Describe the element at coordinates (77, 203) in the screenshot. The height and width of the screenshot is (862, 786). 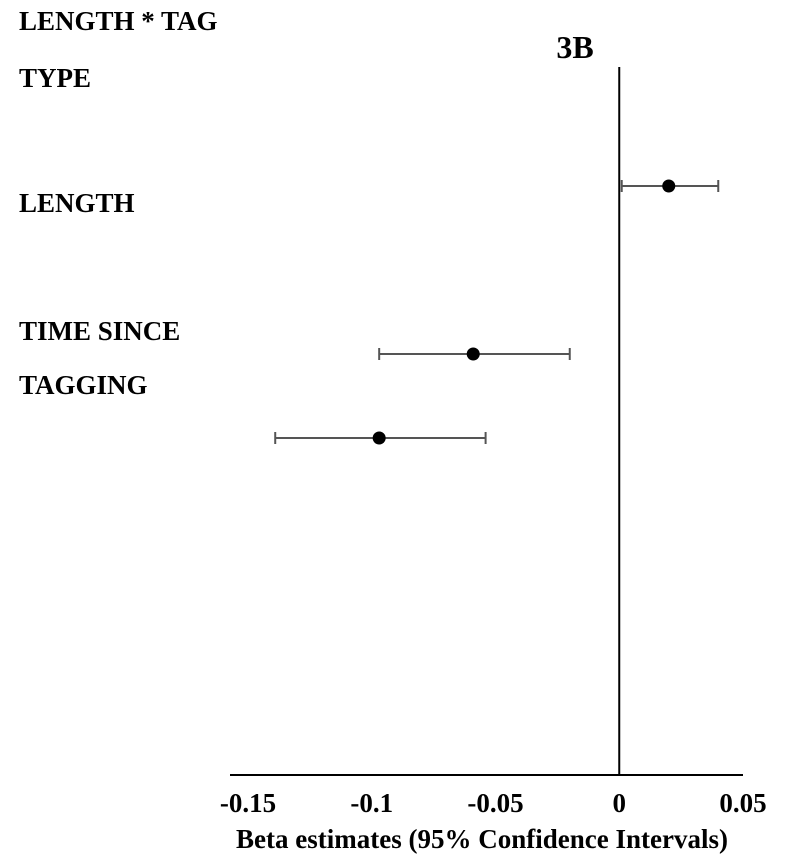
I see `category-label: LENGTH` at that location.